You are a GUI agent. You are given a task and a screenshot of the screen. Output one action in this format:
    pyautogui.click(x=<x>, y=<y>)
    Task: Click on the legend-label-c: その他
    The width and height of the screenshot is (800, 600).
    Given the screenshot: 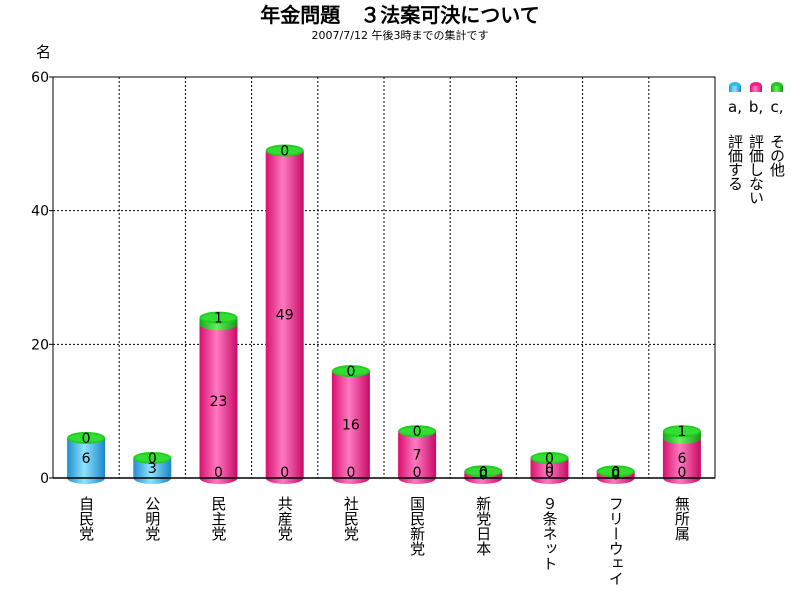 What is the action you would take?
    pyautogui.click(x=777, y=156)
    